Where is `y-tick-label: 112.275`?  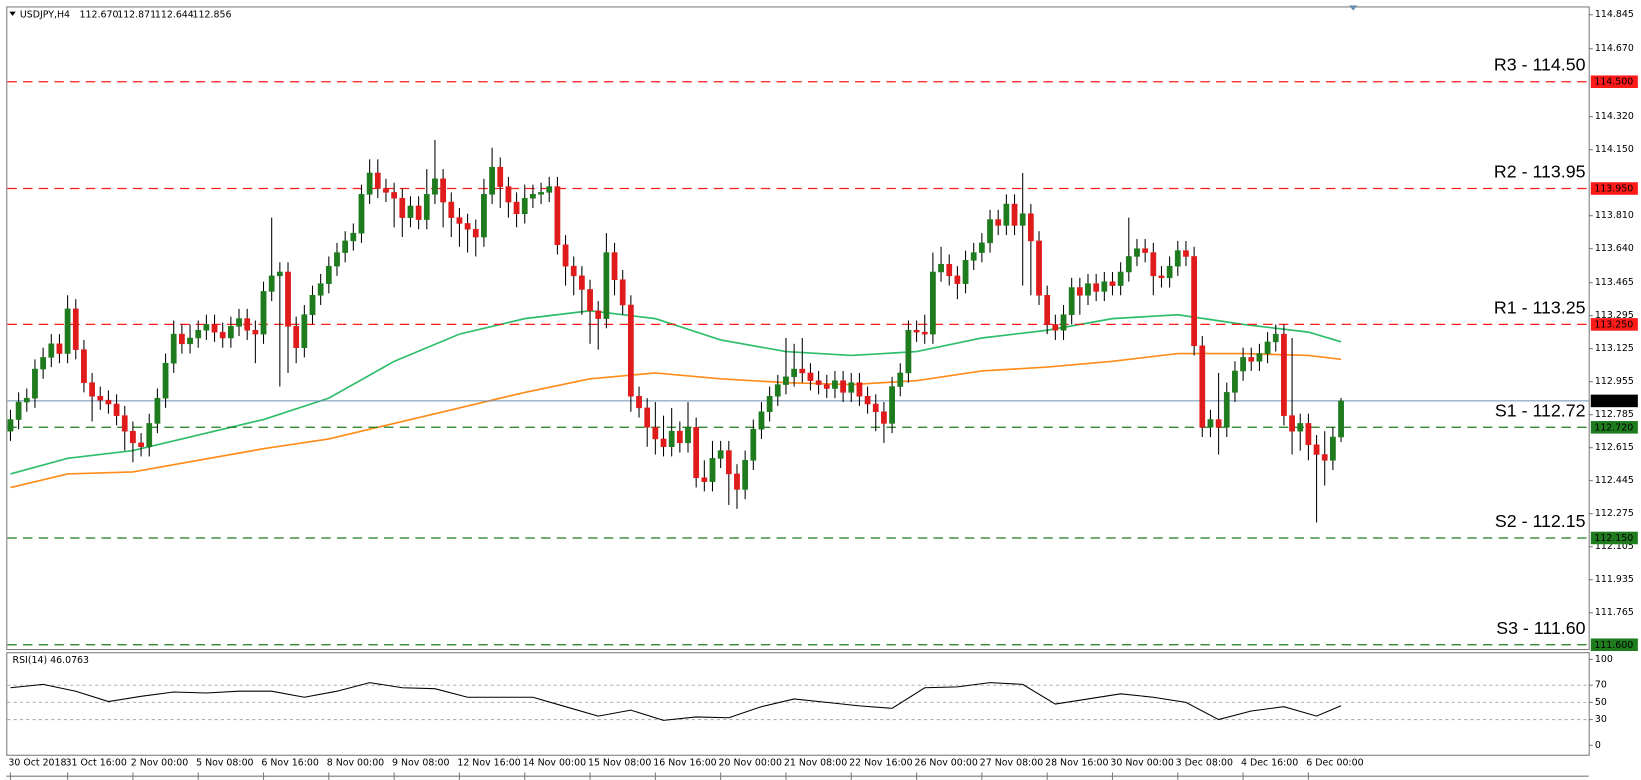
y-tick-label: 112.275 is located at coordinates (1614, 513).